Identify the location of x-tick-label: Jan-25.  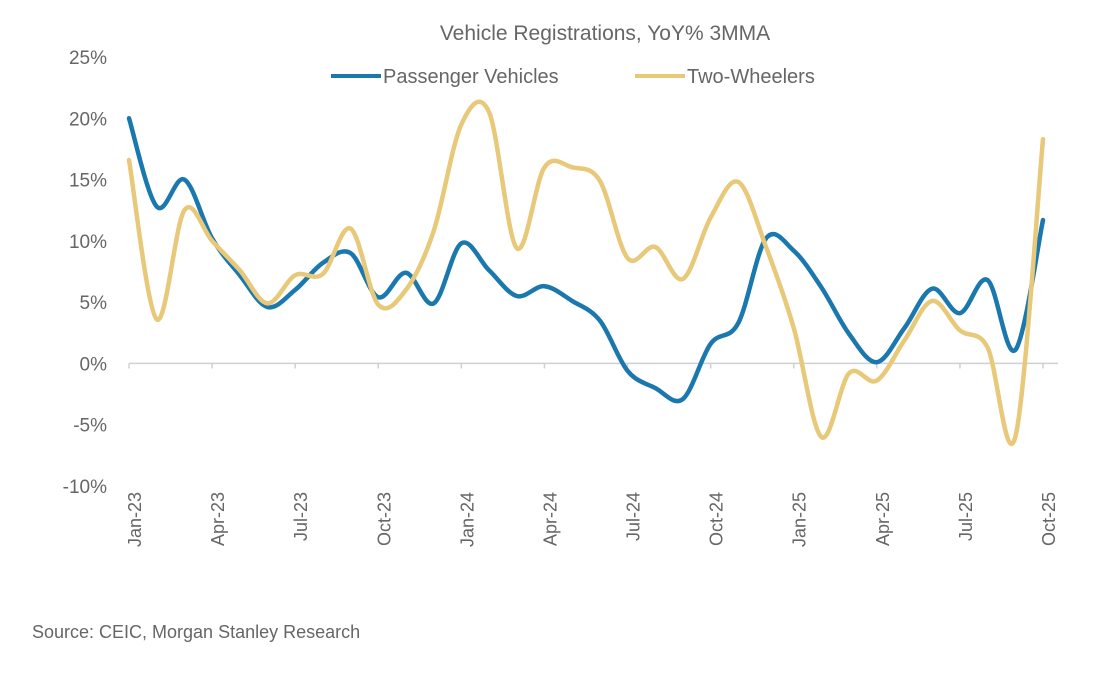
(800, 519).